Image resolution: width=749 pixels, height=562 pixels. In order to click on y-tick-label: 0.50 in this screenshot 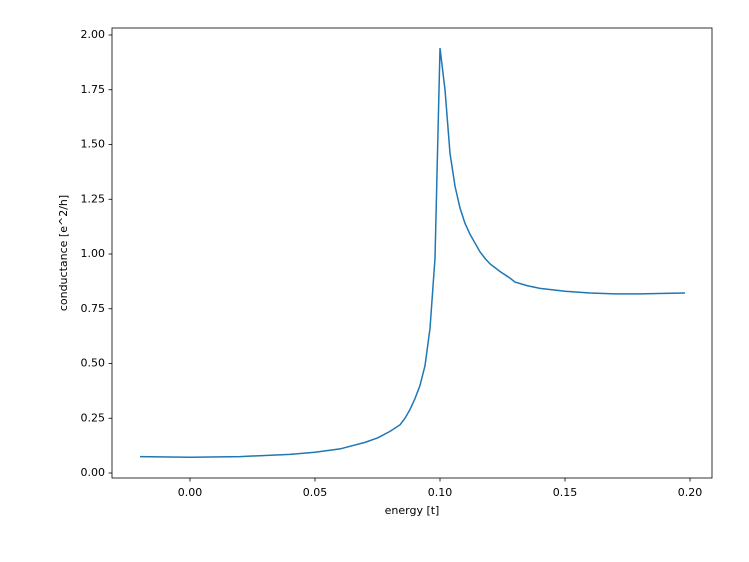, I will do `click(93, 363)`.